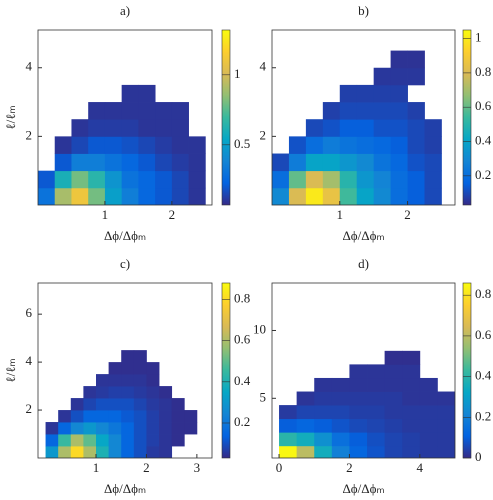 This screenshot has width=493, height=500. Describe the element at coordinates (259, 328) in the screenshot. I see `y-tick-label: 10` at that location.